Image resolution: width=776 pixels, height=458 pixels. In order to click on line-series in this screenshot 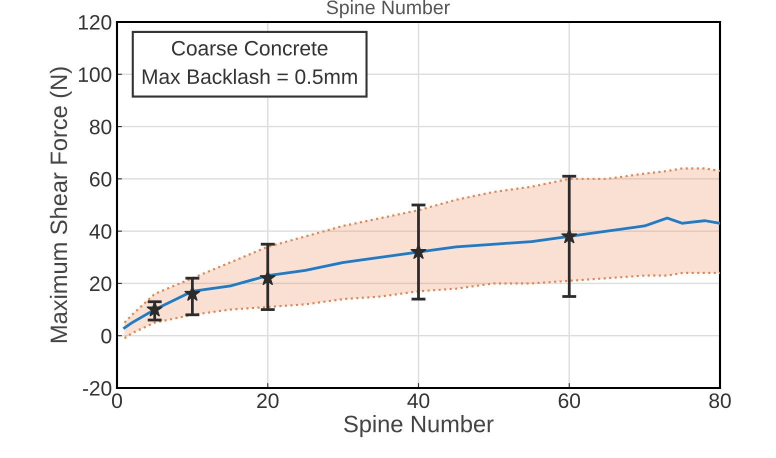, I will do `click(421, 306)`.